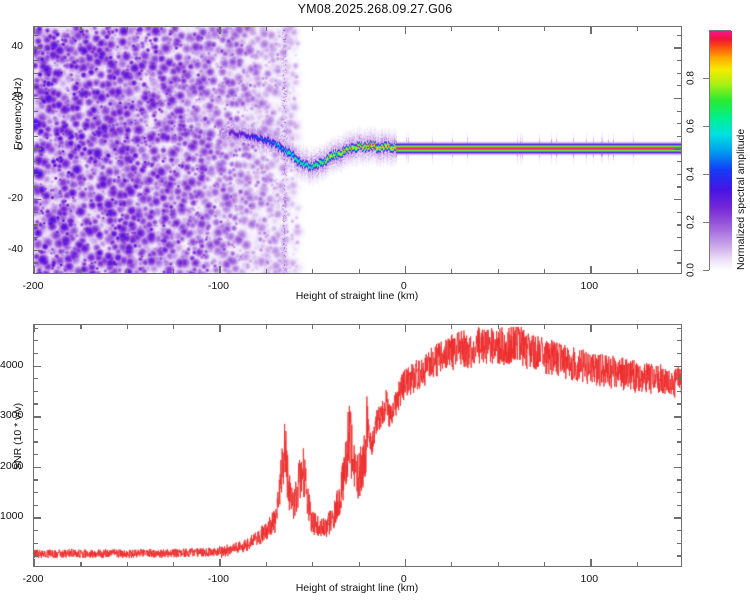 Image resolution: width=750 pixels, height=600 pixels. I want to click on y-tick-label: -20, so click(15, 198).